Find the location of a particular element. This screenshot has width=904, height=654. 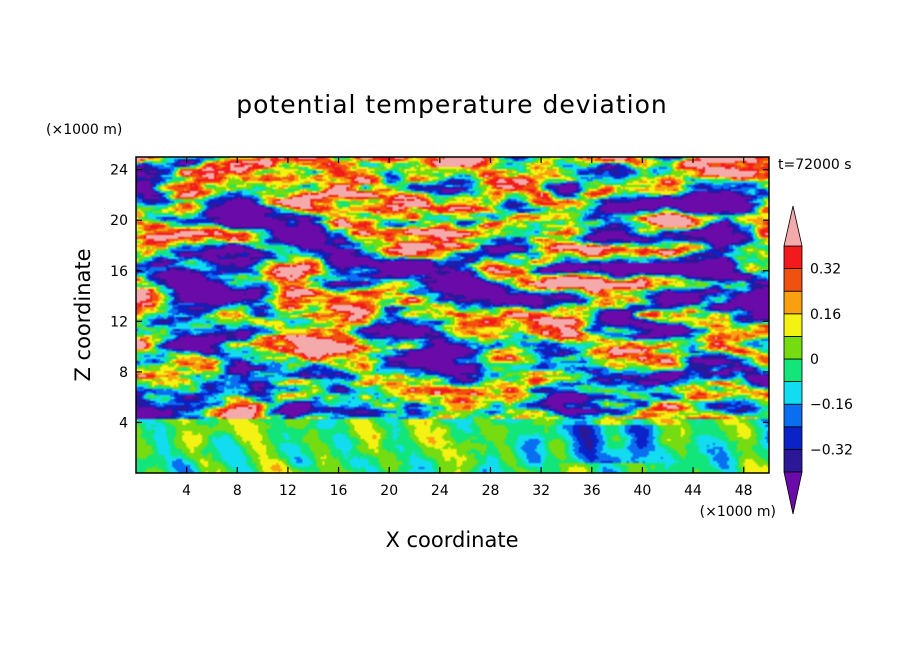

colorbar-label: −0.32 is located at coordinates (831, 450).